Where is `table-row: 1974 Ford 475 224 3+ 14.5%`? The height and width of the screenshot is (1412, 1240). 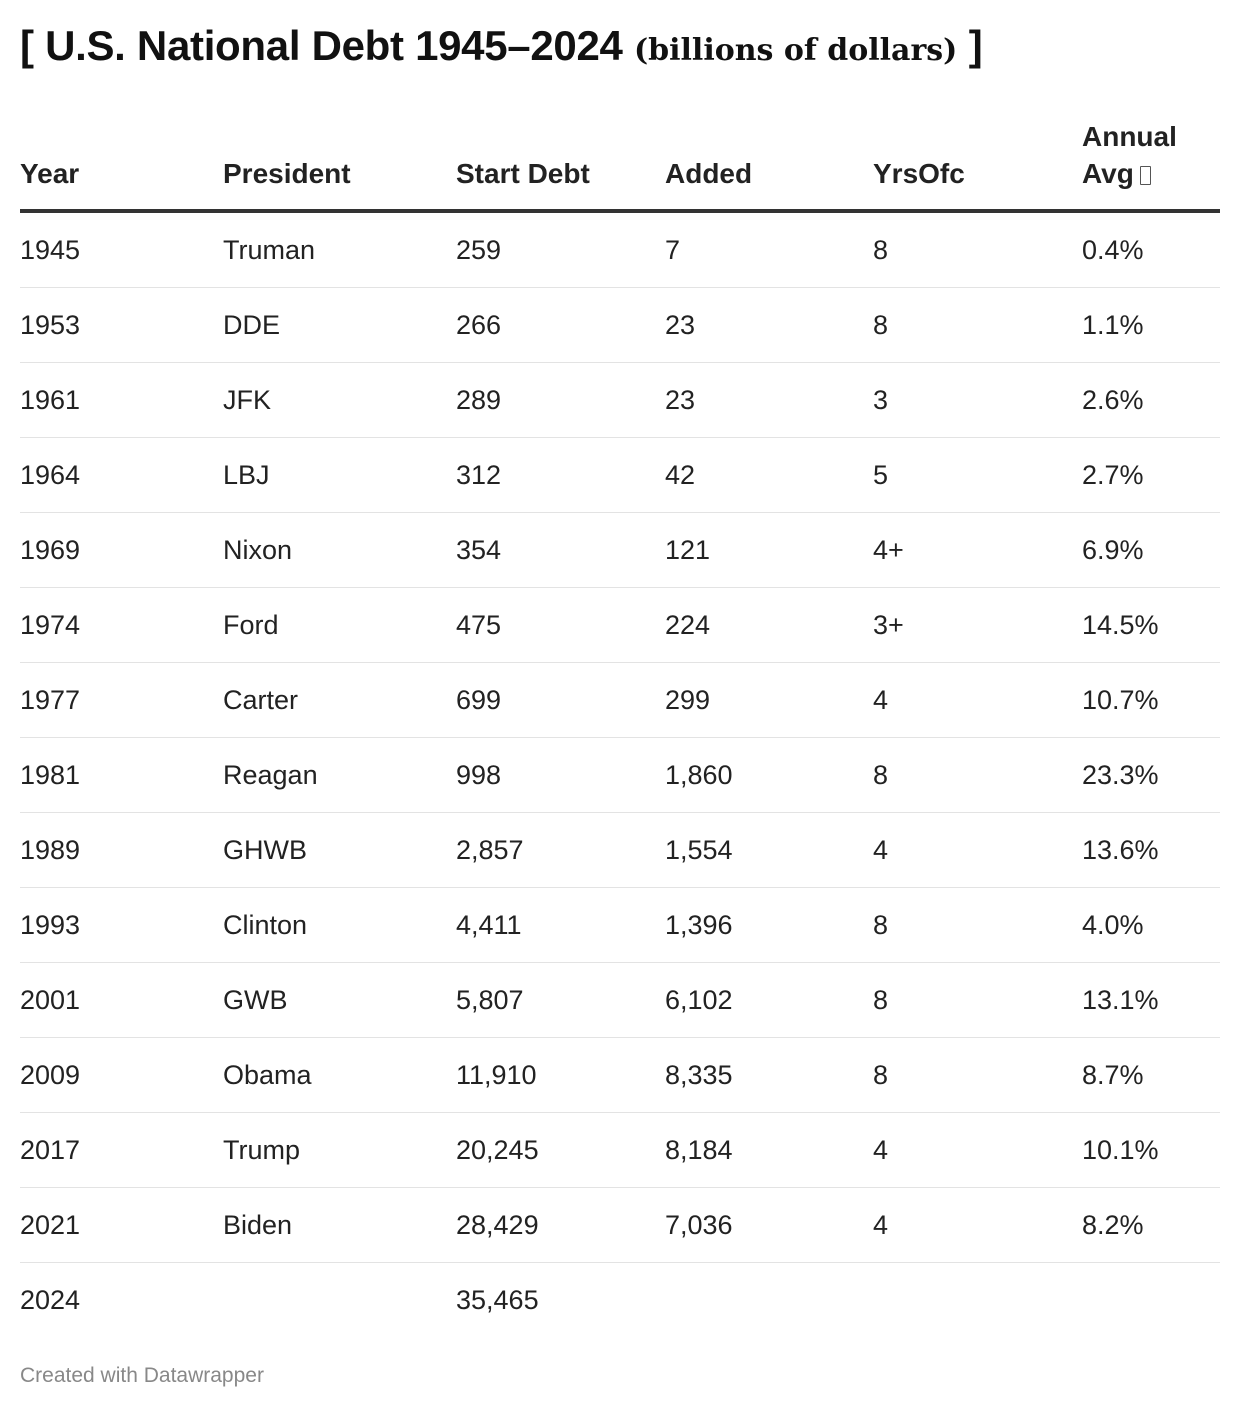
table-row: 1974 Ford 475 224 3+ 14.5% is located at coordinates (620, 625).